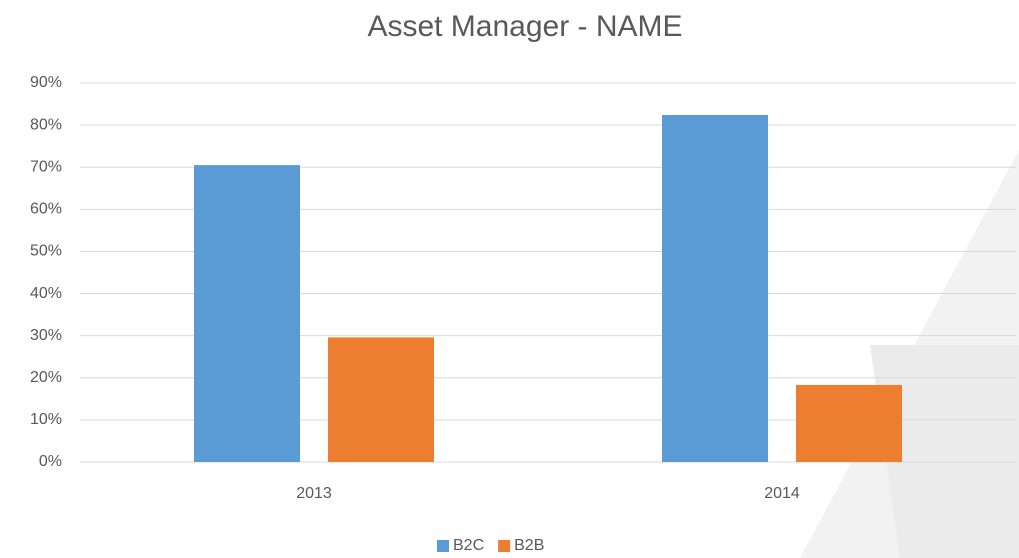 The height and width of the screenshot is (558, 1019). What do you see at coordinates (46, 251) in the screenshot?
I see `y-tick-label: 50%` at bounding box center [46, 251].